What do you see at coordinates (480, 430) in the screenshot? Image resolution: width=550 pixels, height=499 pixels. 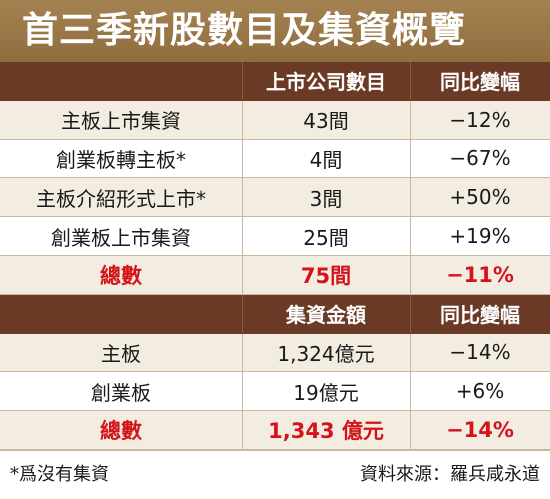 I see `total-change: −14%` at bounding box center [480, 430].